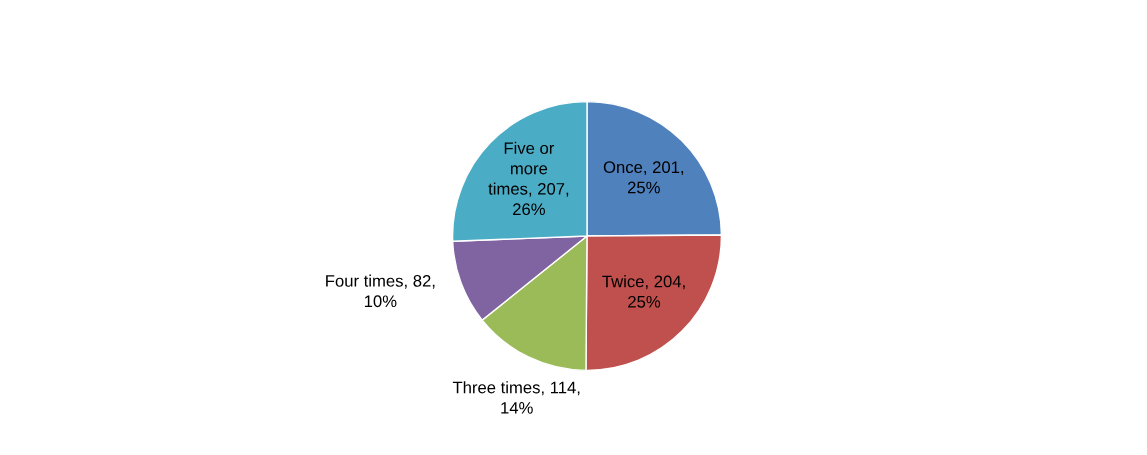 The image size is (1147, 455). I want to click on slice-label: Five or more times, 207, 26%, so click(528, 178).